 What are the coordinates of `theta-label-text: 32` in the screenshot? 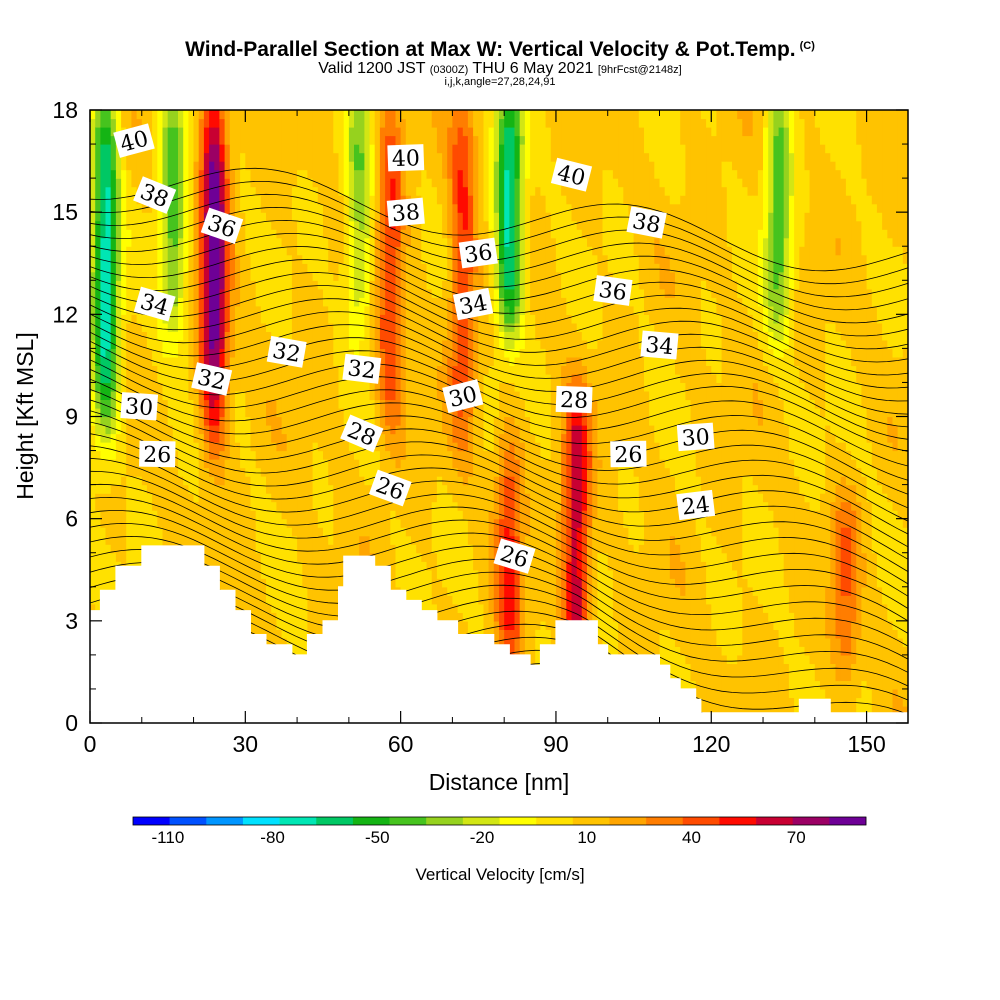 It's located at (286, 353).